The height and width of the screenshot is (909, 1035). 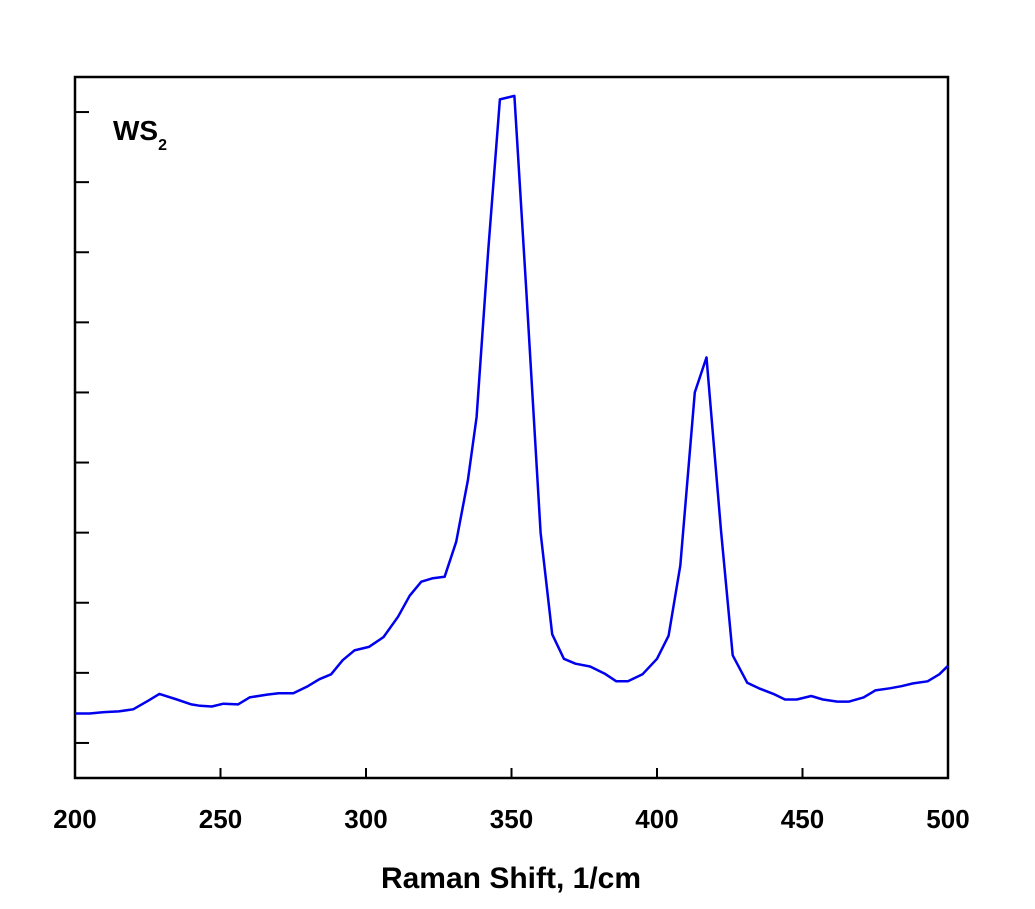 What do you see at coordinates (365, 819) in the screenshot?
I see `x-tick-label: 300` at bounding box center [365, 819].